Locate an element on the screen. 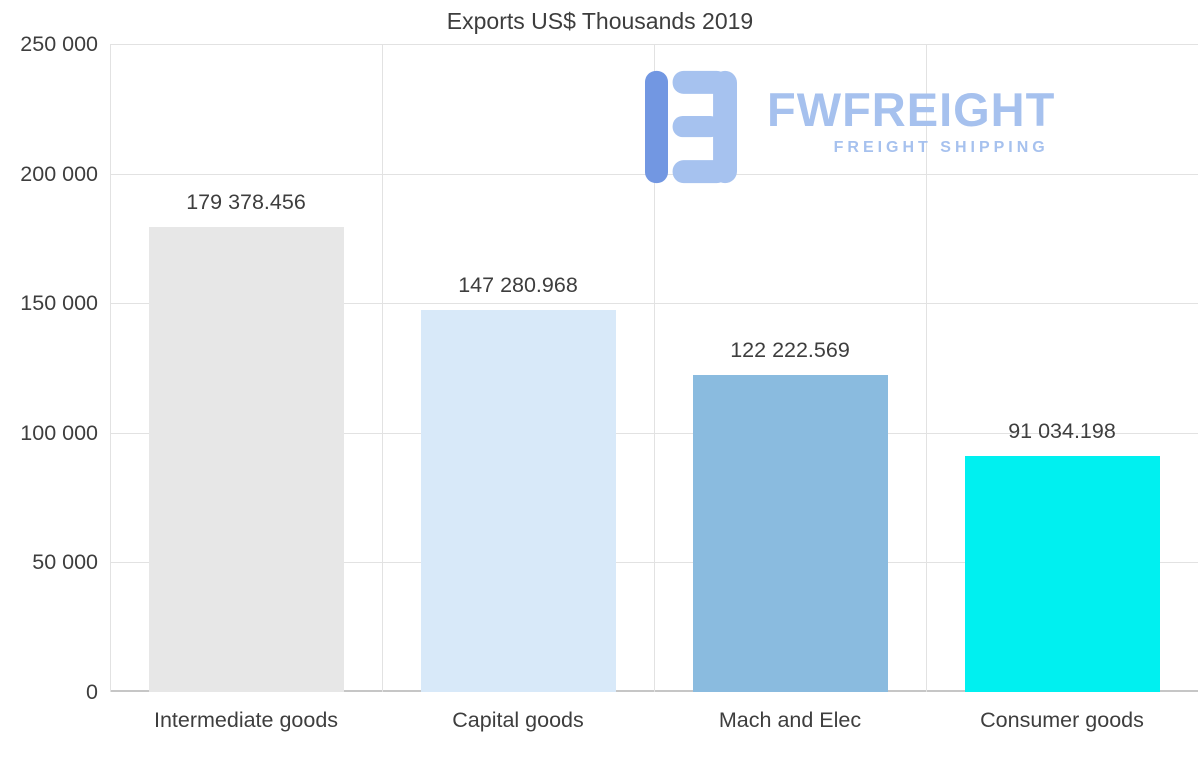 The width and height of the screenshot is (1200, 763). y-axis-tick-label: 200 000 is located at coordinates (59, 173).